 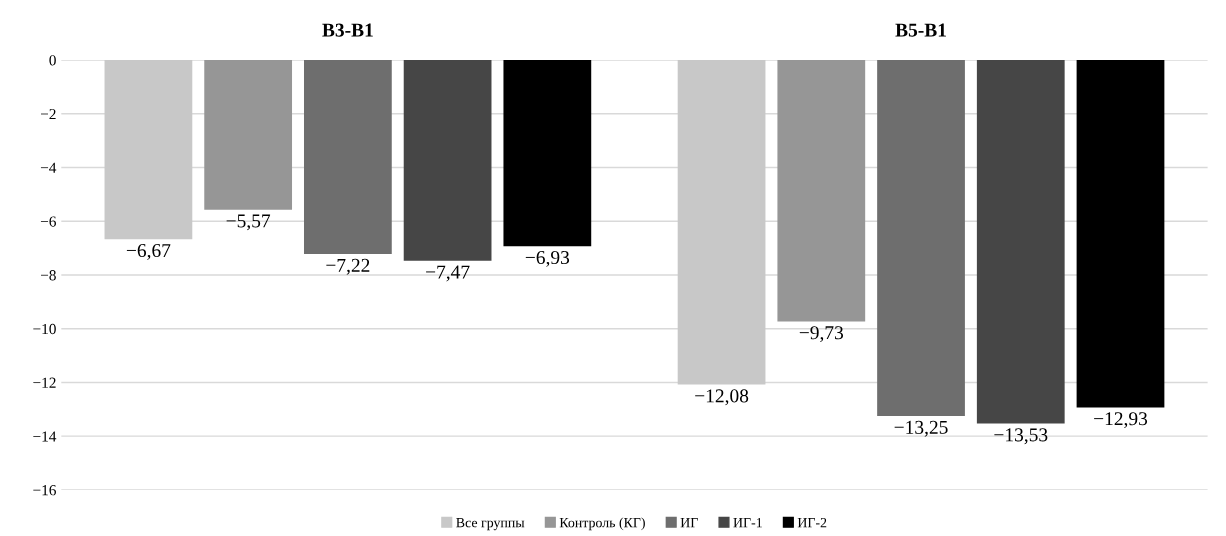 I want to click on data-label: −13,53, so click(x=1021, y=436).